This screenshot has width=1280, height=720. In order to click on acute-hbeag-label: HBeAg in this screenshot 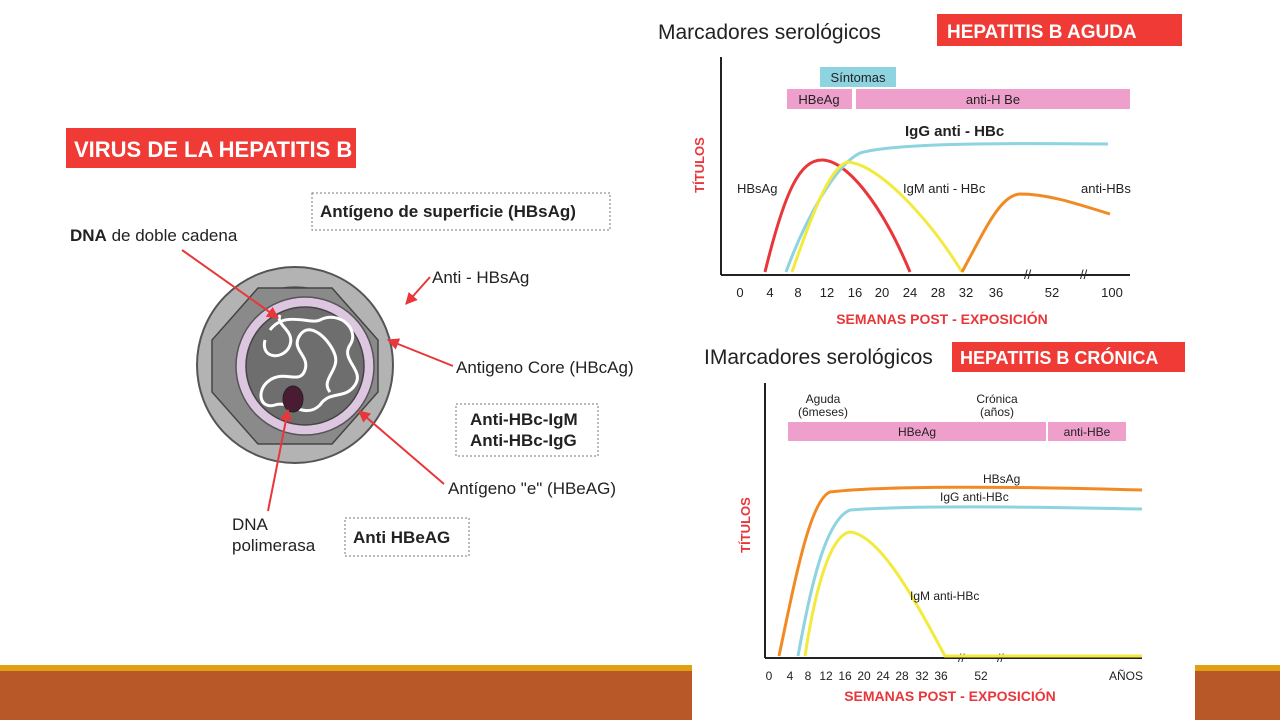, I will do `click(818, 99)`.